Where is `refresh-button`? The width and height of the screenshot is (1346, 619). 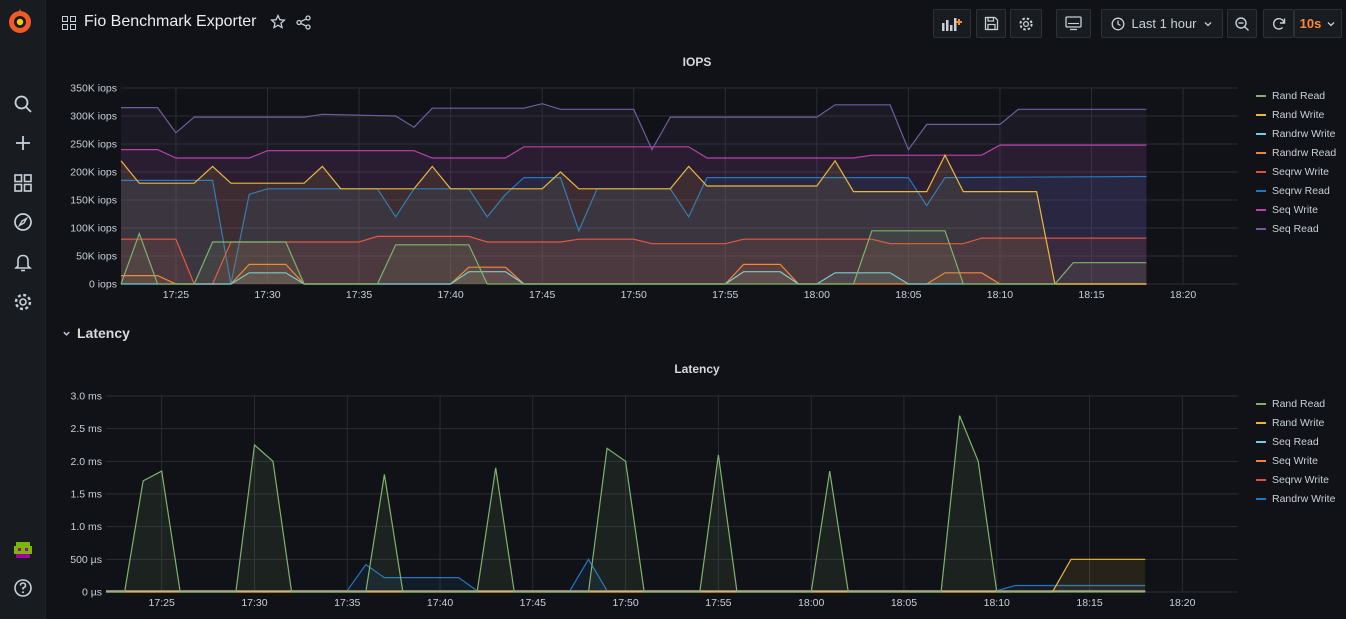
refresh-button is located at coordinates (1278, 23).